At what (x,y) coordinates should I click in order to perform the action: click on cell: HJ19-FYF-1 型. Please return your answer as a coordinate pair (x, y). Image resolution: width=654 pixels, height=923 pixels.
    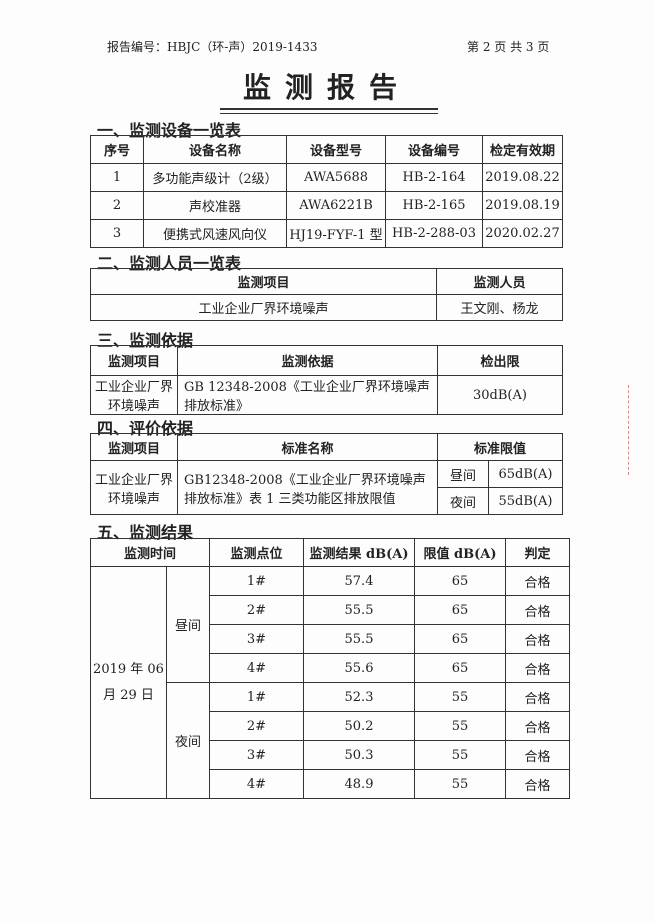
    Looking at the image, I should click on (336, 233).